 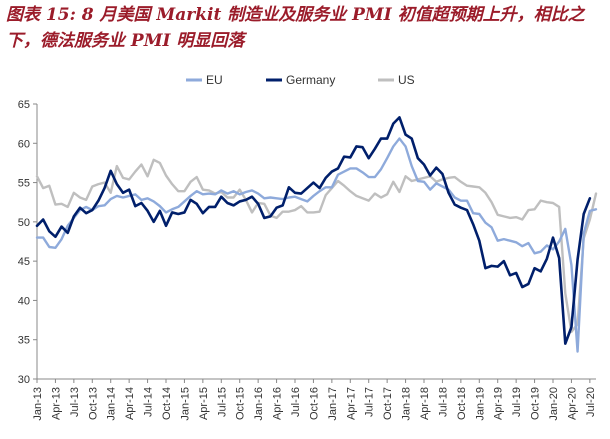 What do you see at coordinates (222, 402) in the screenshot?
I see `x-tick-label: Jul-15` at bounding box center [222, 402].